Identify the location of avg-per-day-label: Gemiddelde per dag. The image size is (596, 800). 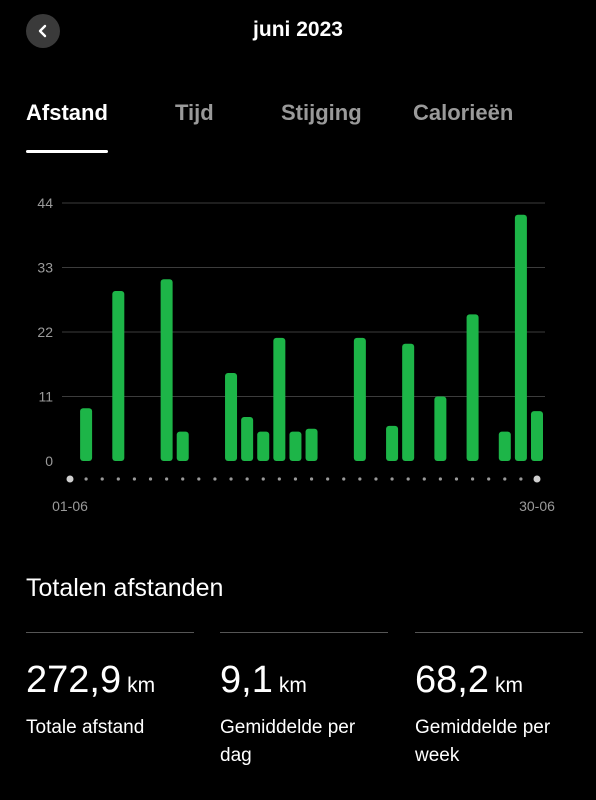
(288, 741).